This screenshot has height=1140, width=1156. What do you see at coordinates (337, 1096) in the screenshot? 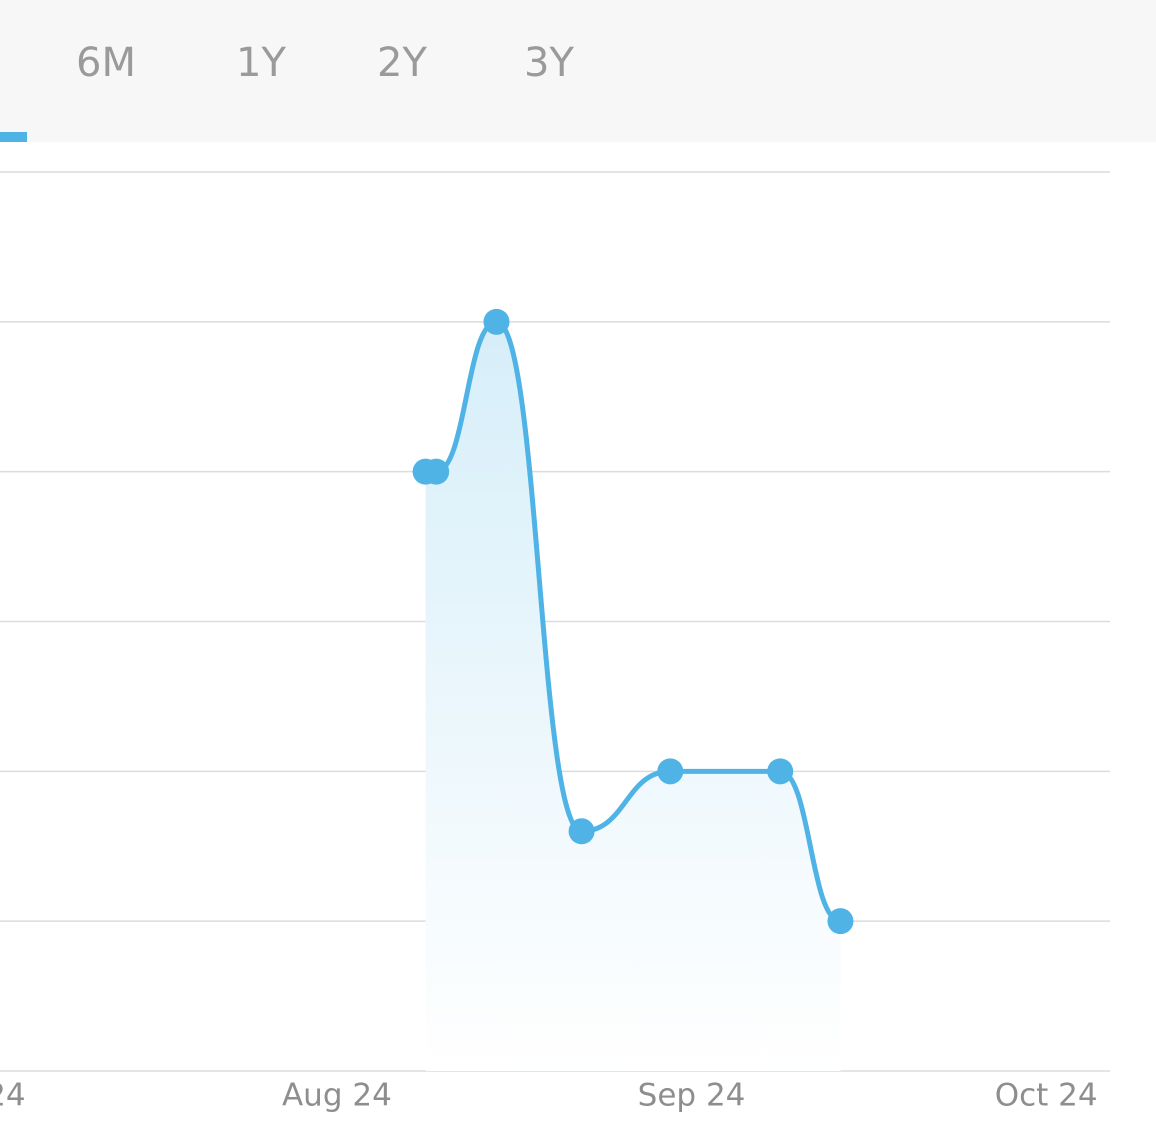
I see `x-tick-label: Aug 24` at bounding box center [337, 1096].